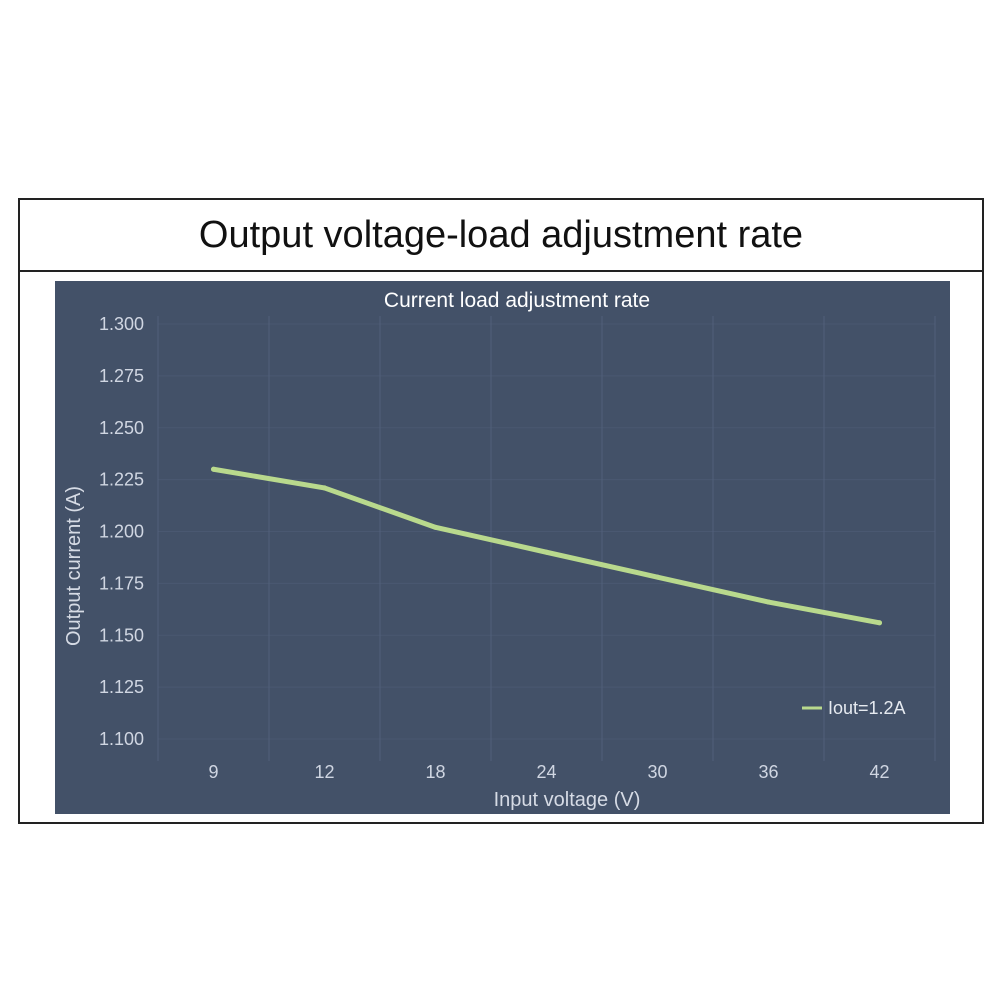 Image resolution: width=1000 pixels, height=1000 pixels. Describe the element at coordinates (121, 480) in the screenshot. I see `y-tick-label: 1.225` at that location.